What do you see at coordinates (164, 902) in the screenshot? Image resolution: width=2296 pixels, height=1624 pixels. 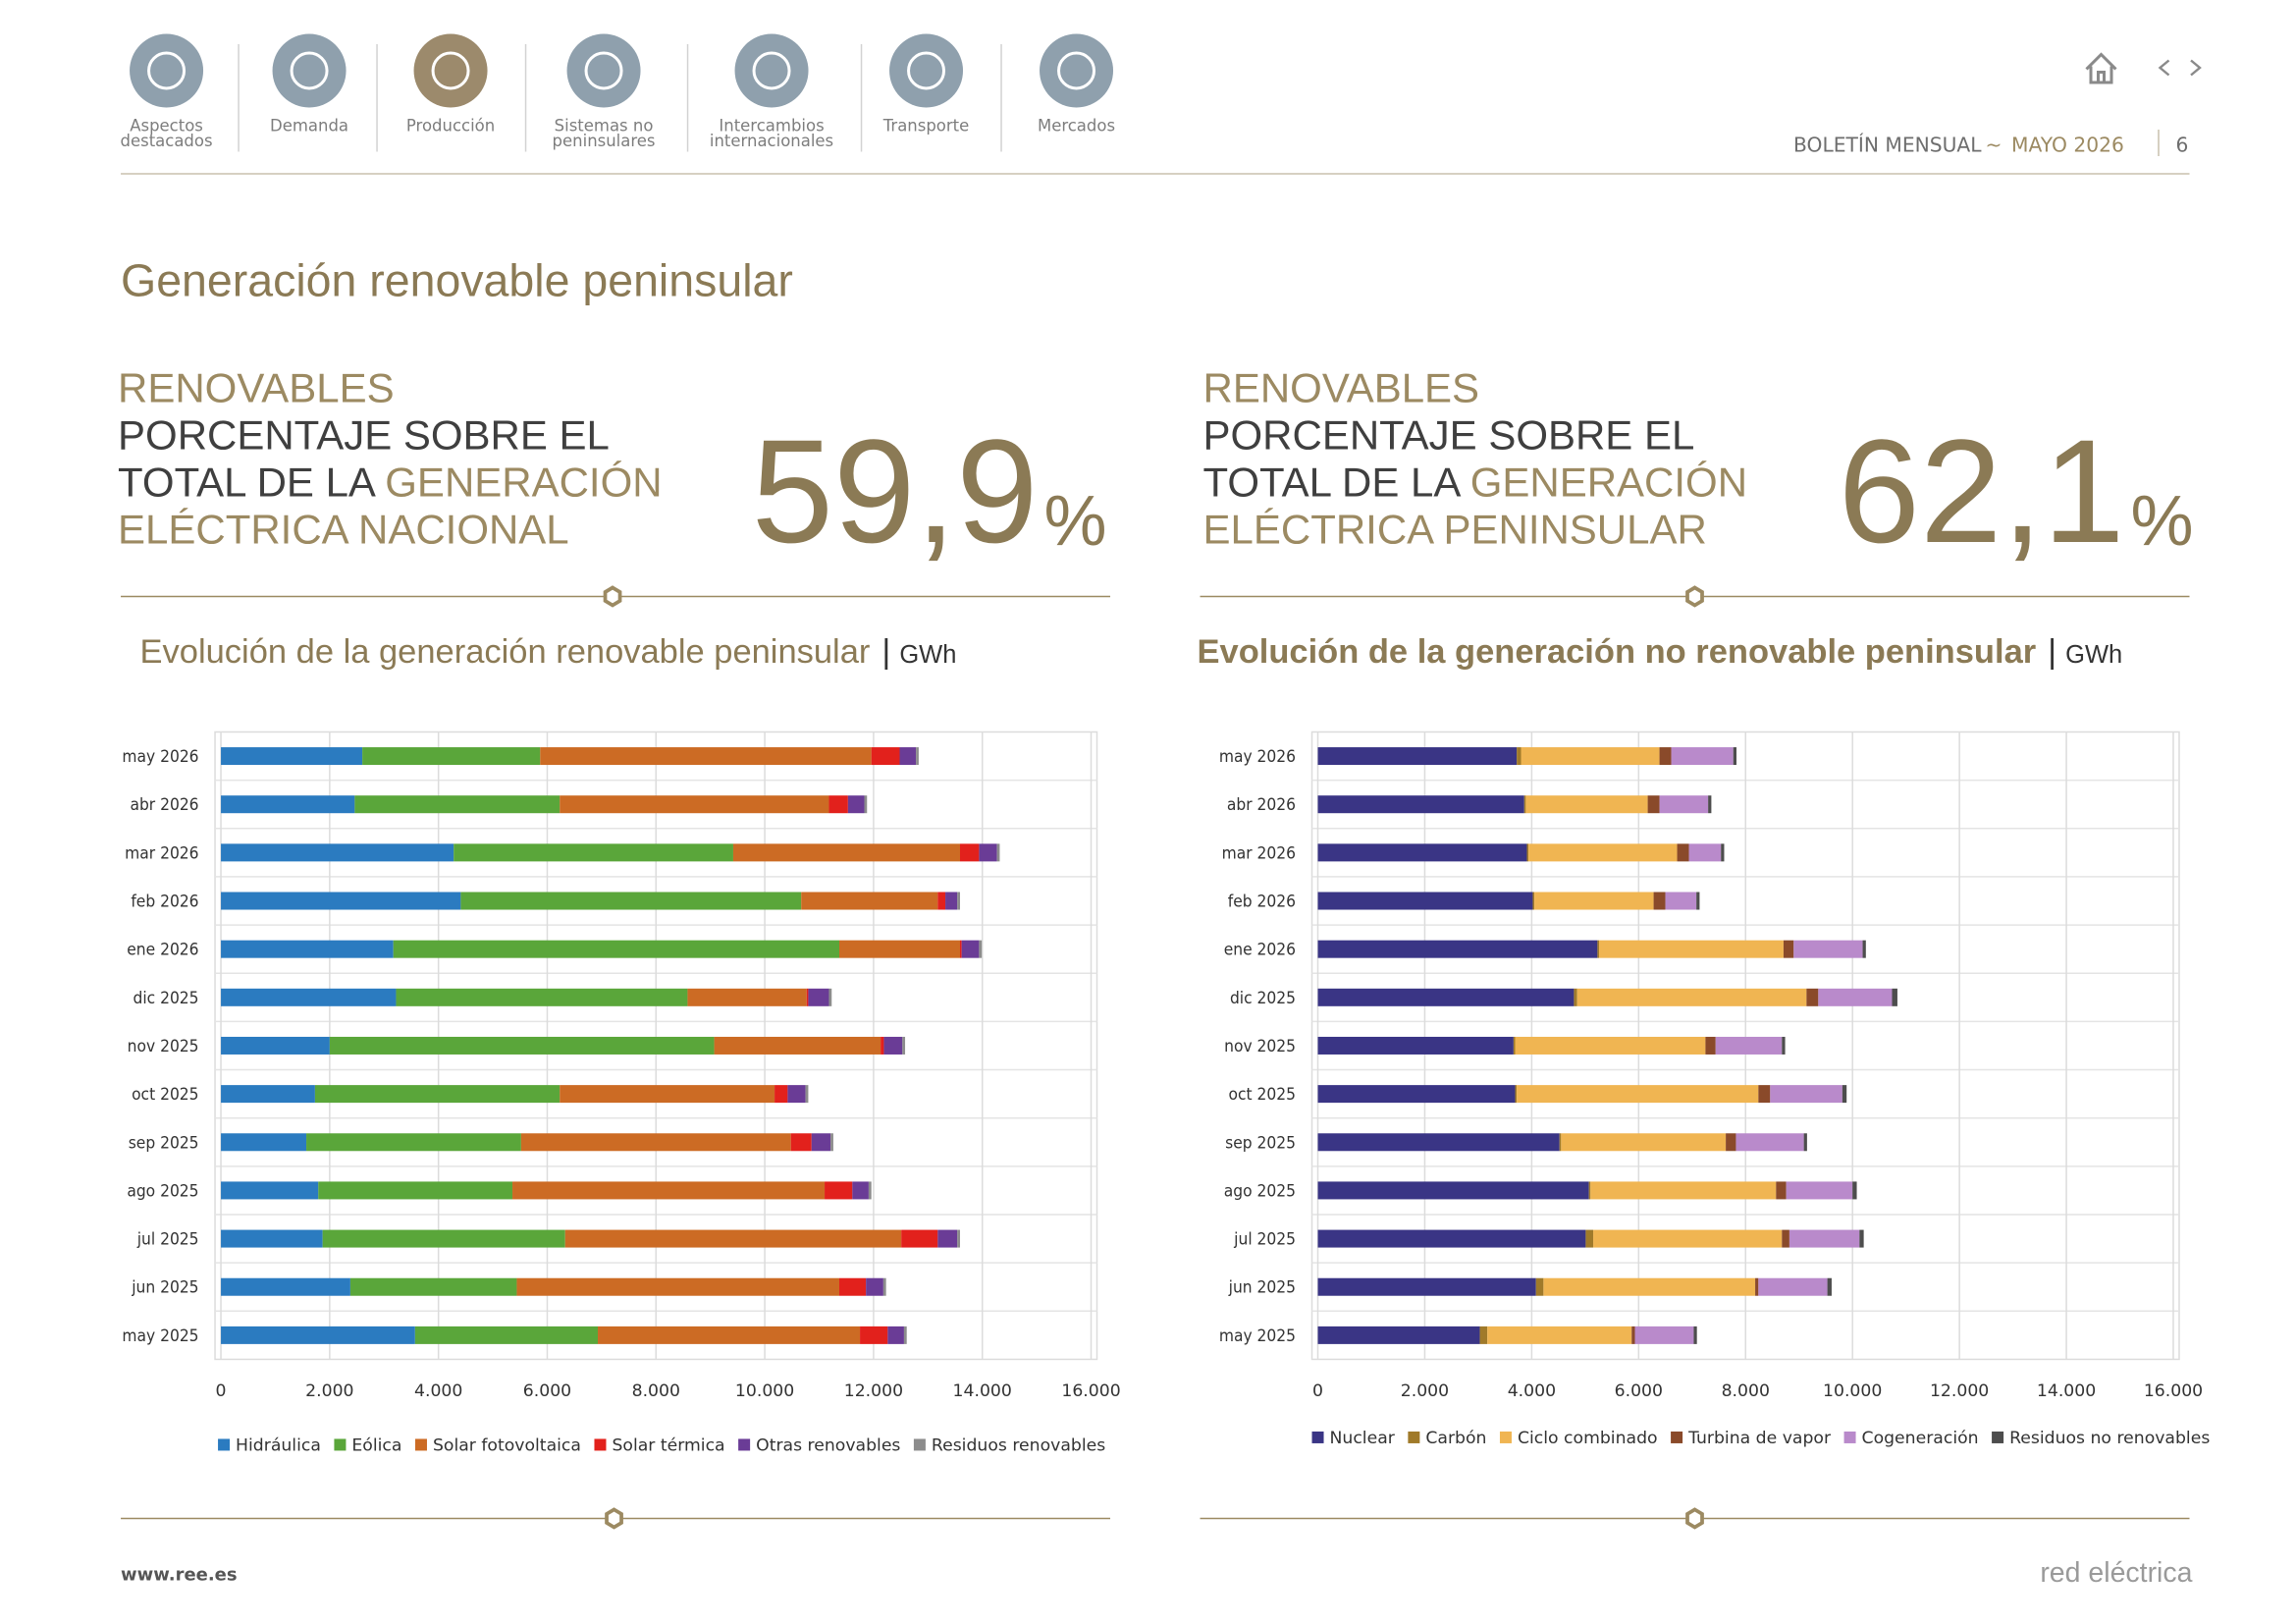 I see `y-tick-label: feb 2026` at bounding box center [164, 902].